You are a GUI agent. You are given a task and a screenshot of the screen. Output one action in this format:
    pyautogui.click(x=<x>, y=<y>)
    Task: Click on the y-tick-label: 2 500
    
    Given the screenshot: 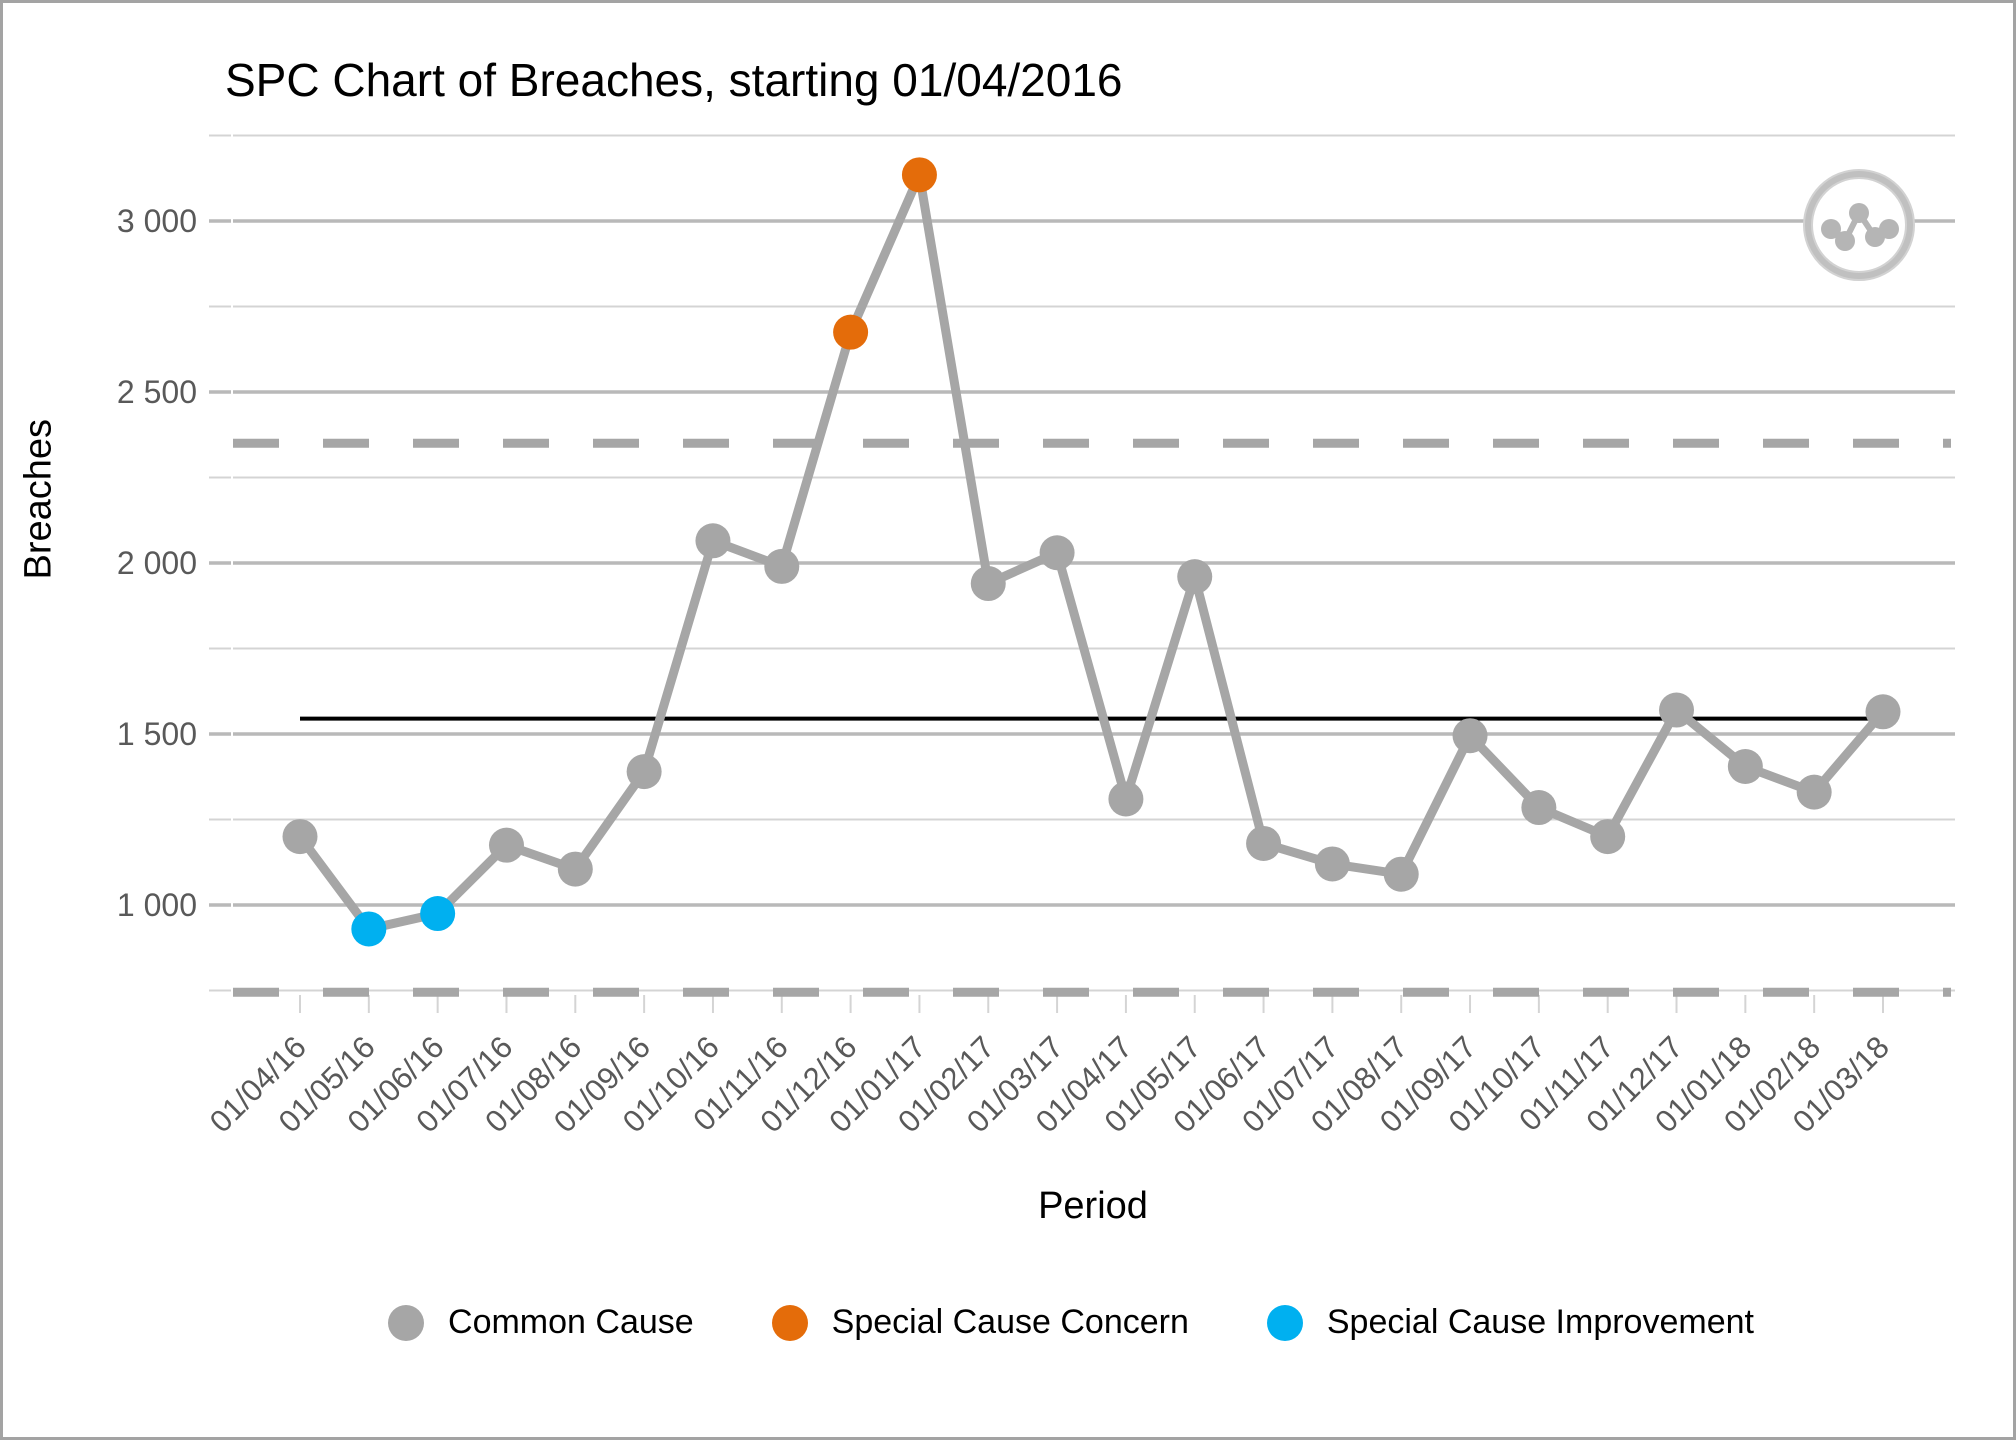 What is the action you would take?
    pyautogui.click(x=157, y=392)
    